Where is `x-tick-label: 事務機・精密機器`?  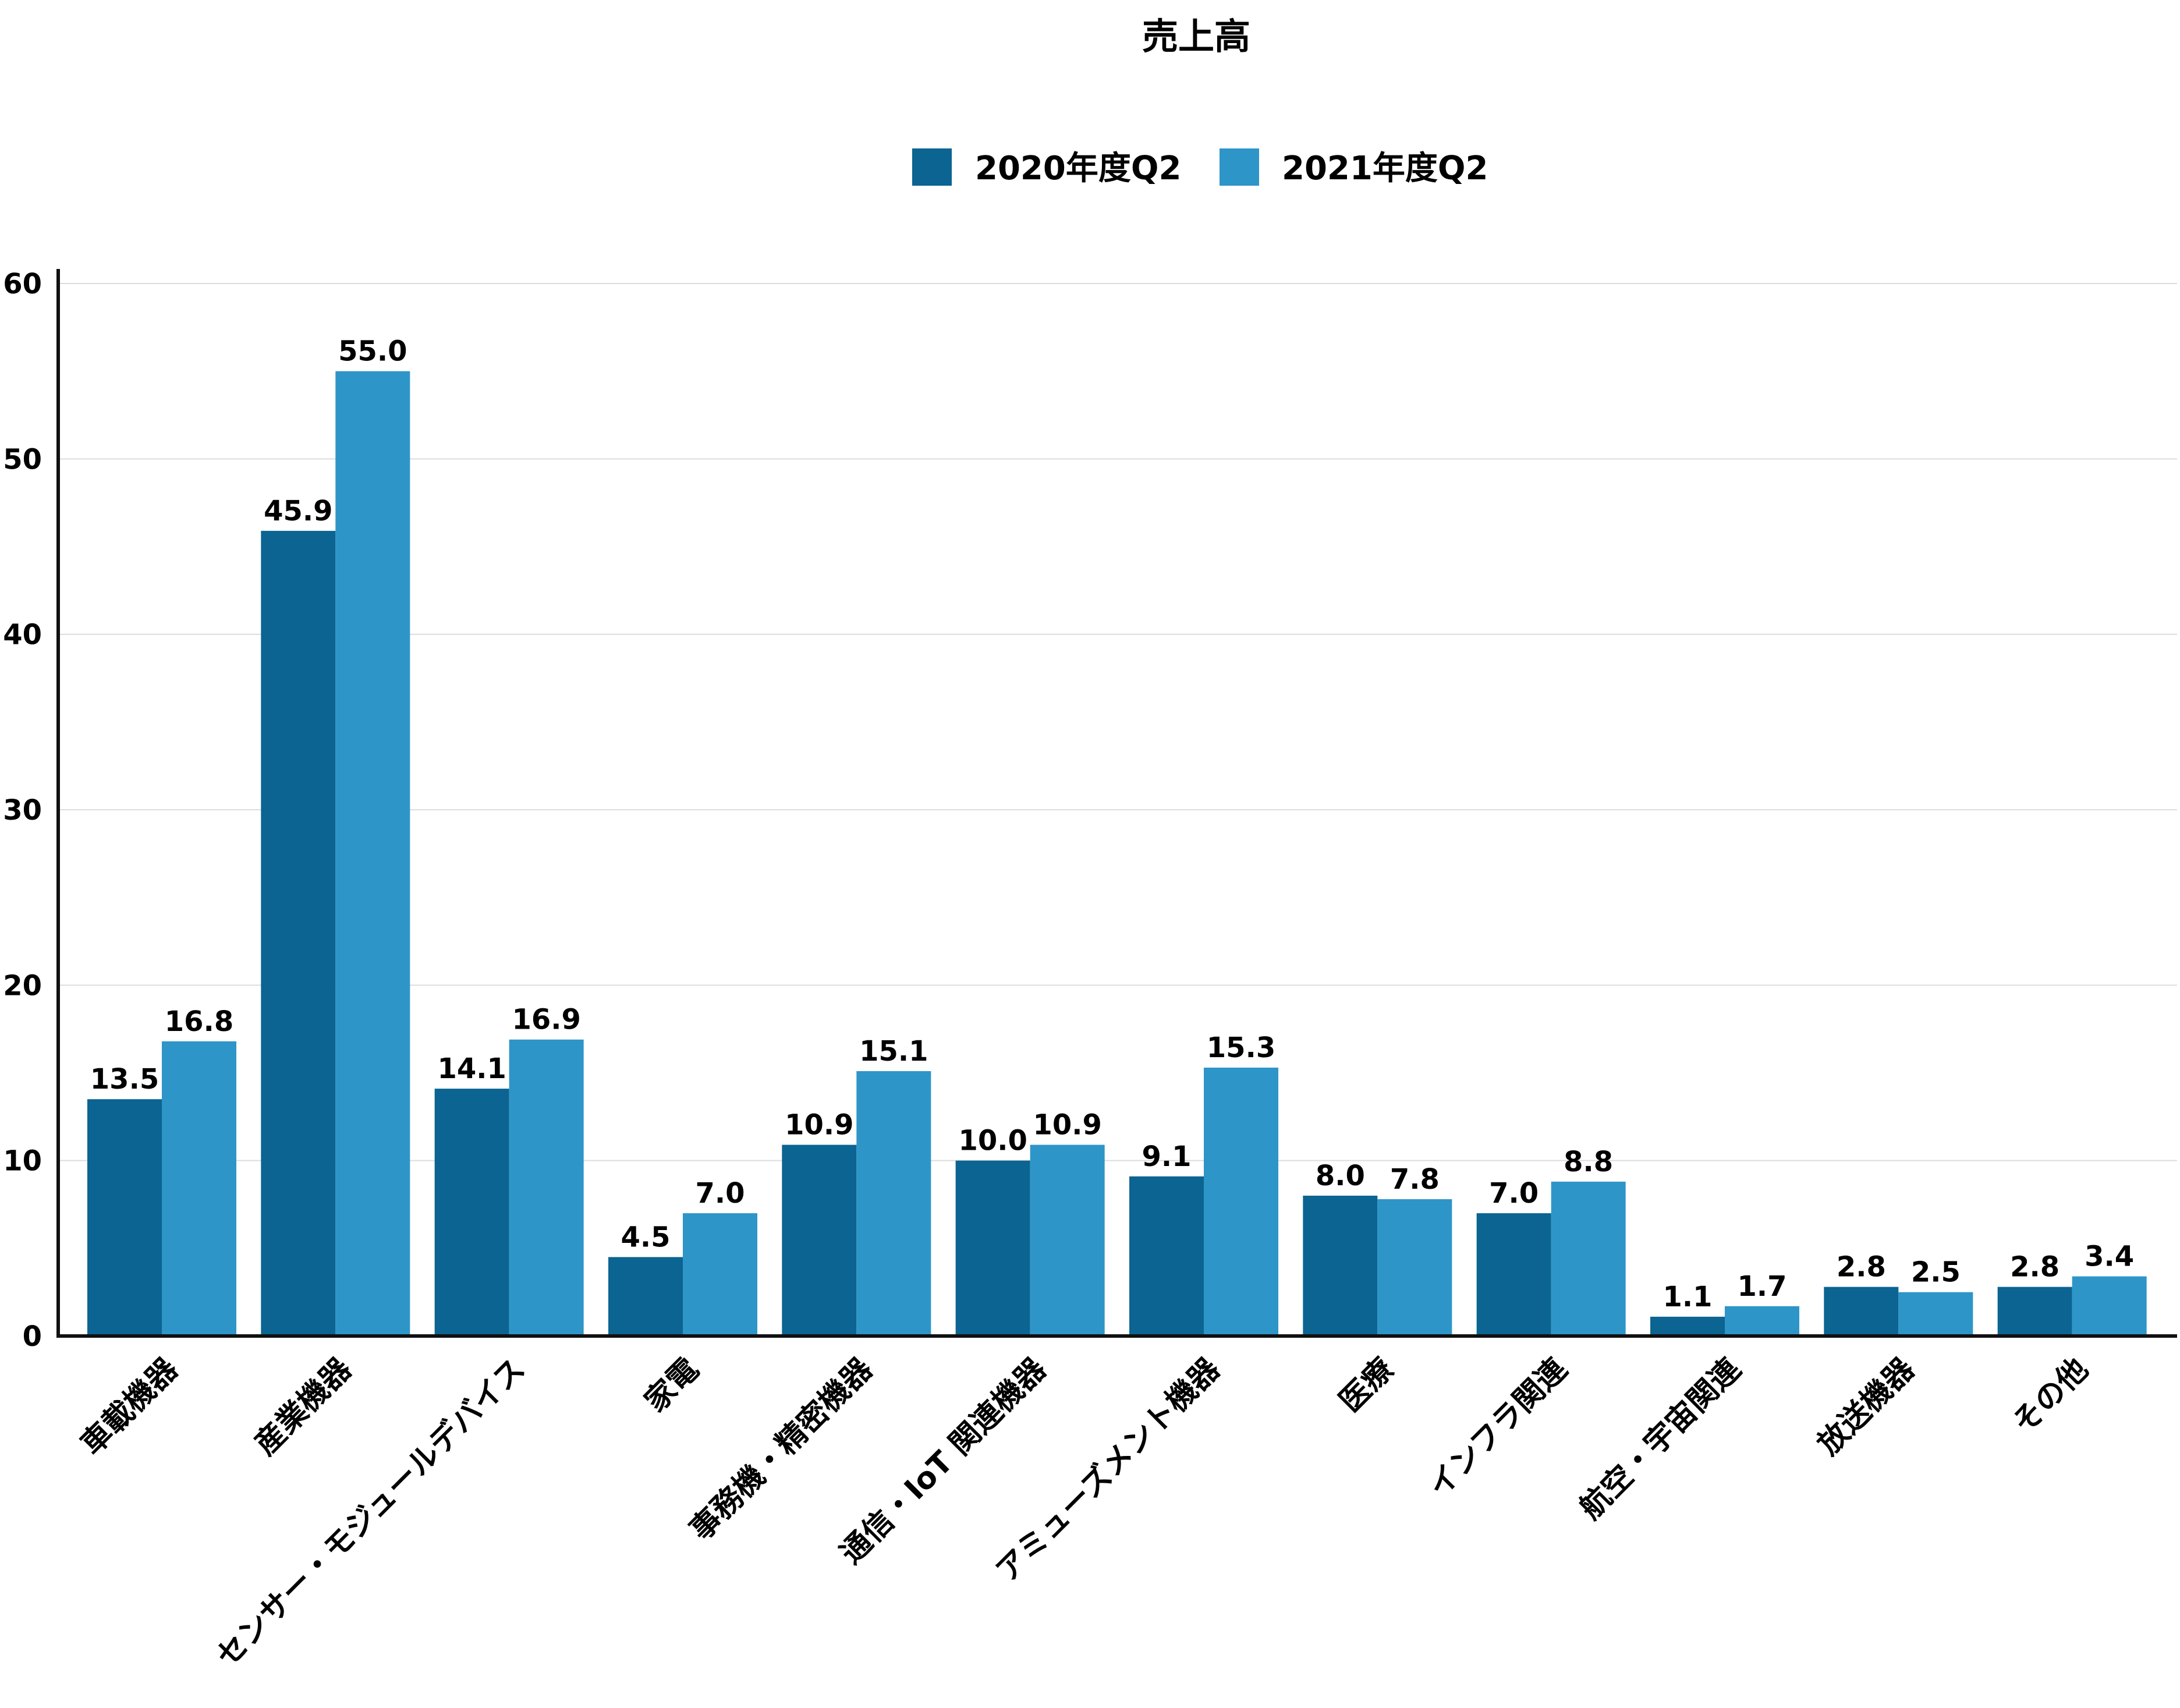
x-tick-label: 事務機・精密機器 is located at coordinates (781, 1449).